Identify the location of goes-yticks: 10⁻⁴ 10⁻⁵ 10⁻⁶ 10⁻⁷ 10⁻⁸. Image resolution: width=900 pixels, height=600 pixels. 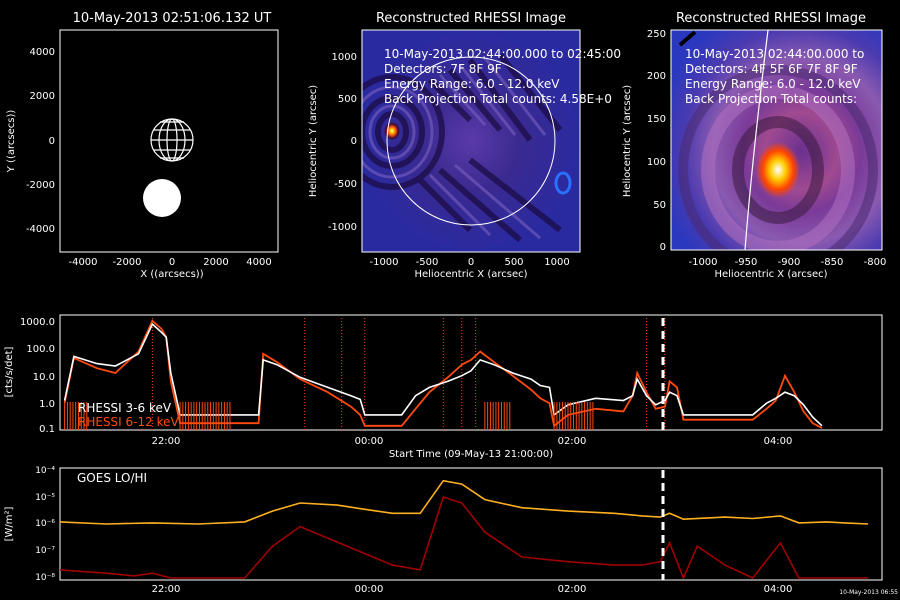
(45, 524).